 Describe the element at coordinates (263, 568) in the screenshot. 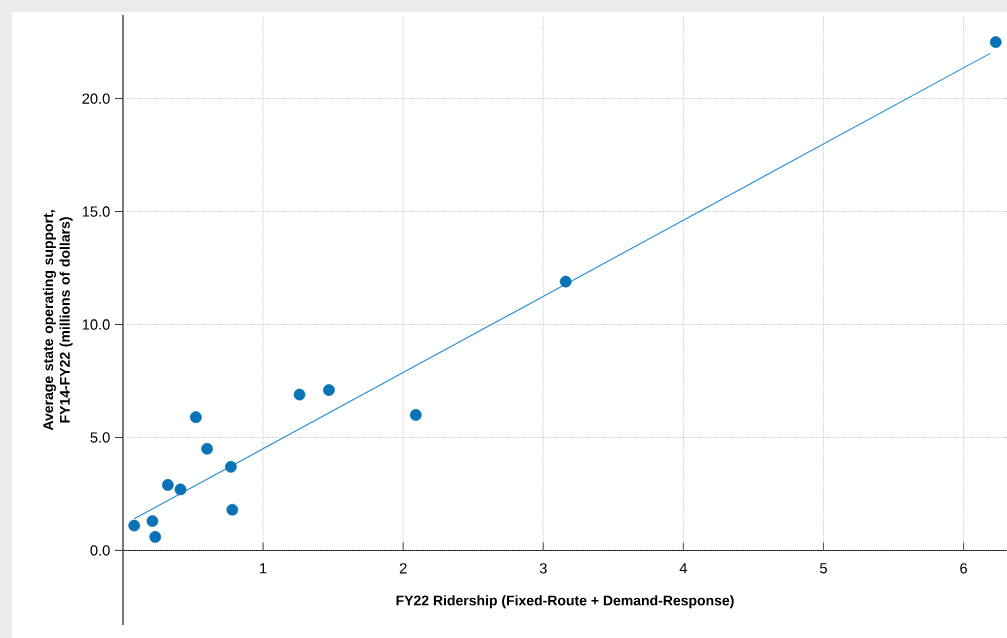

I see `x-tick-label: 1` at that location.